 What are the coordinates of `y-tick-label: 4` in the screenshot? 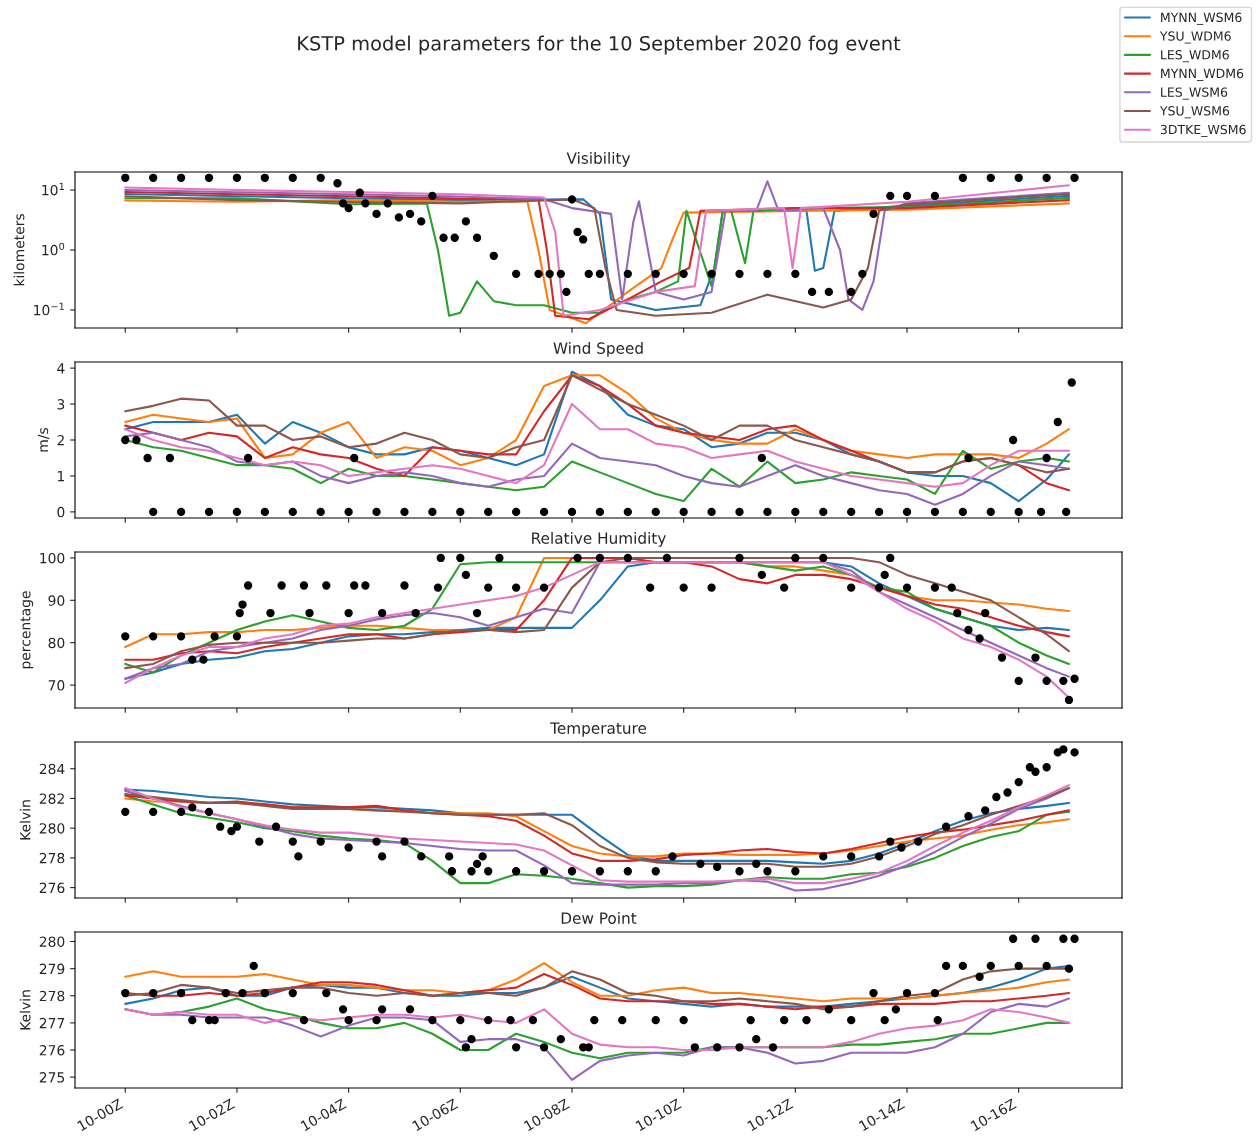 It's located at (61, 368).